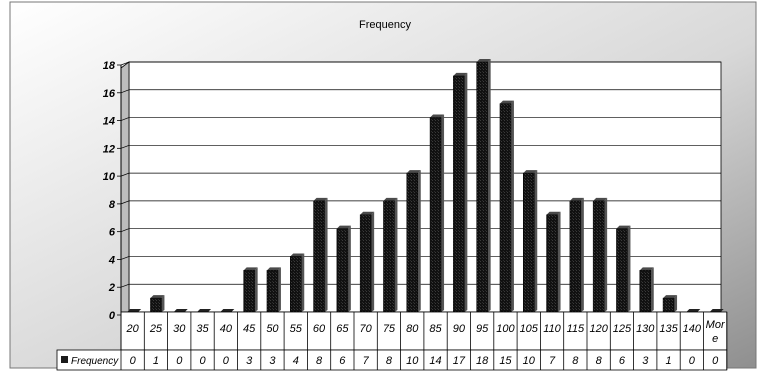 The height and width of the screenshot is (373, 761). I want to click on category-label: 45, so click(249, 329).